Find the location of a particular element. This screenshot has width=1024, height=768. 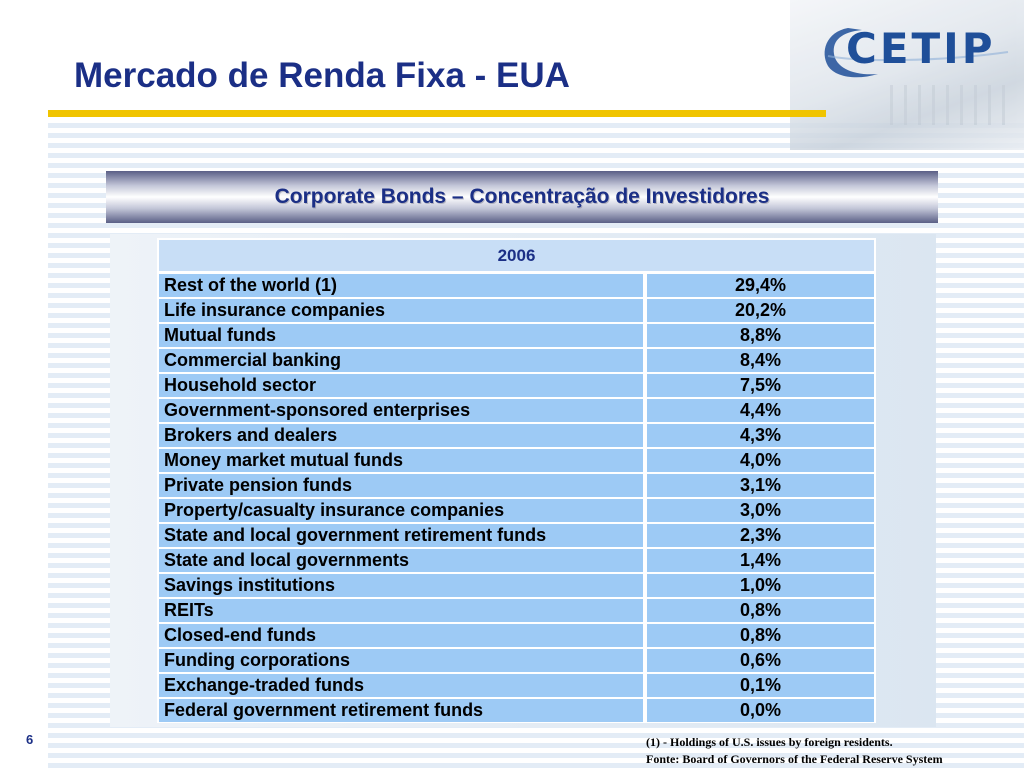

row-value: 8,4% is located at coordinates (760, 360).